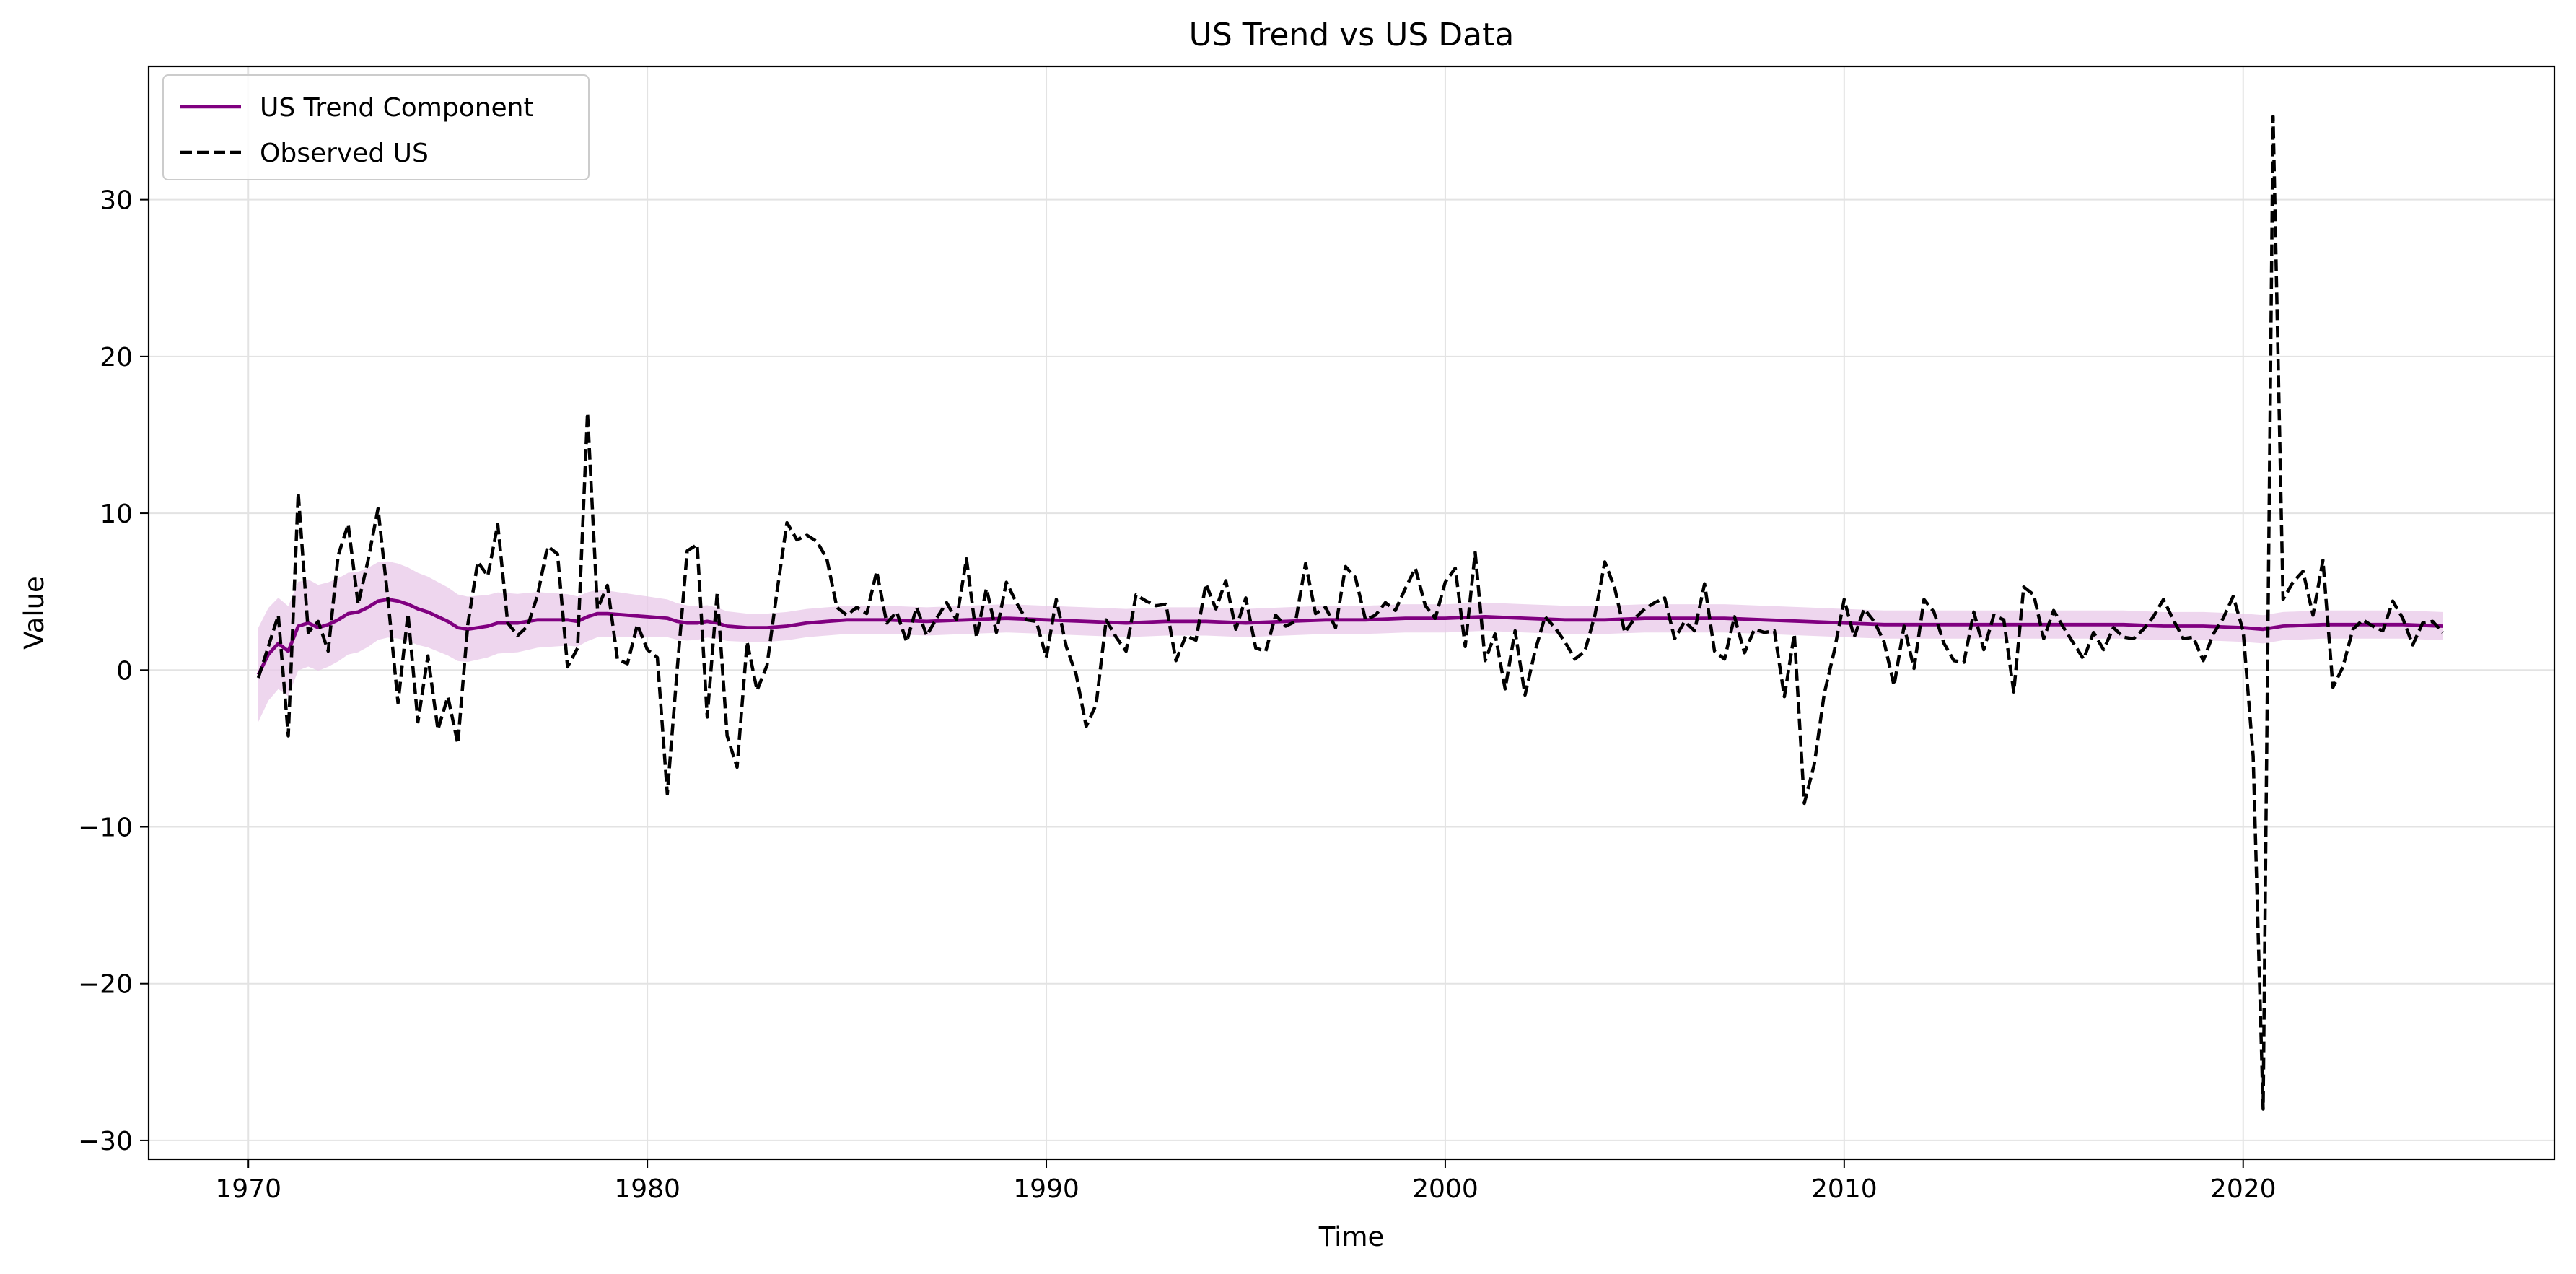  I want to click on legend-box, so click(376, 127).